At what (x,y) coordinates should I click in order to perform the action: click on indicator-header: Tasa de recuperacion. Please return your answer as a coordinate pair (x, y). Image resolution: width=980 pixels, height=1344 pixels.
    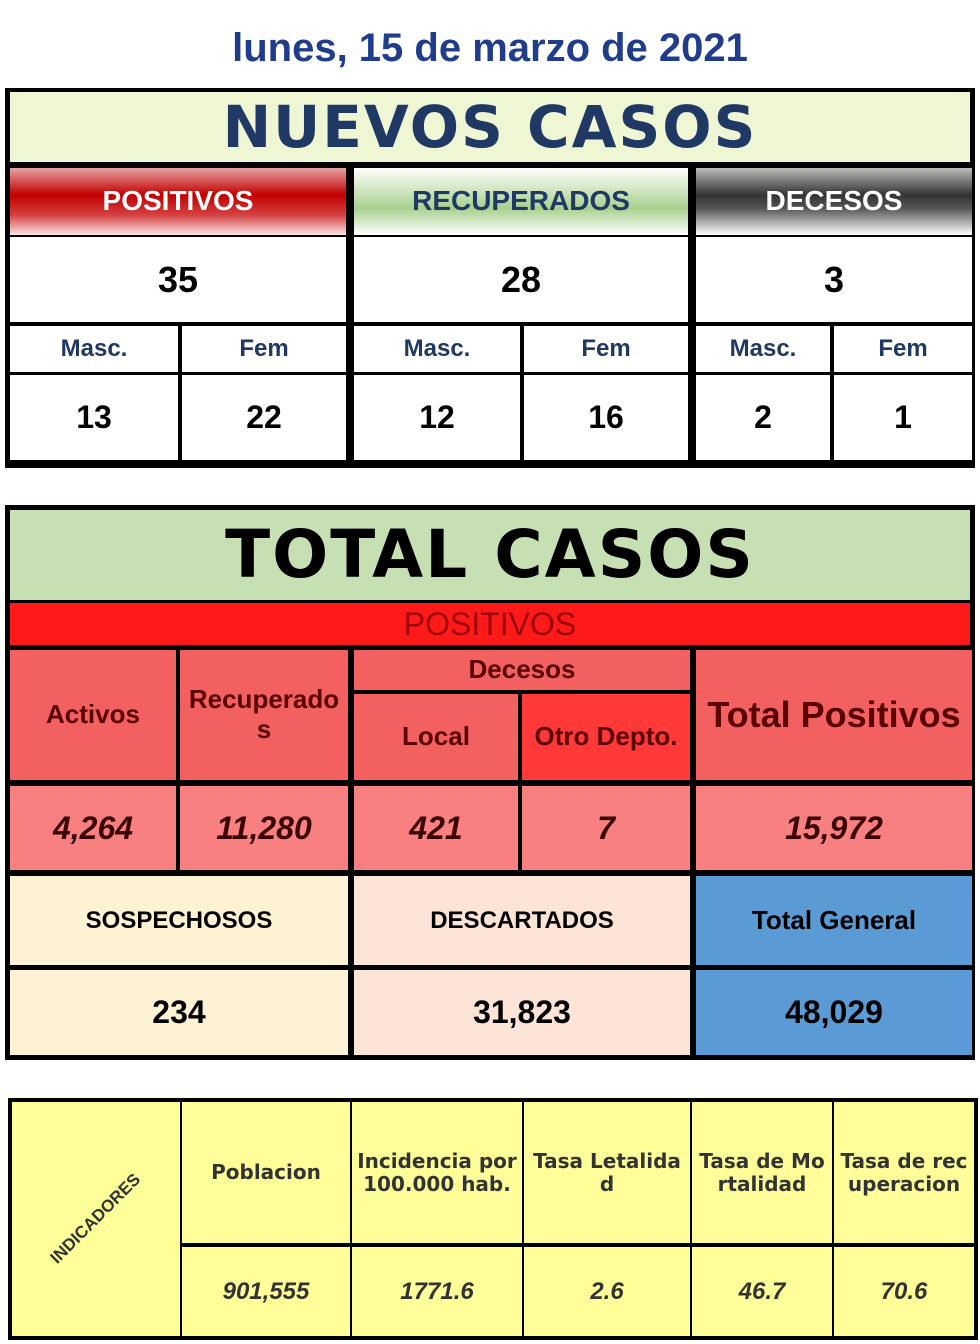
    Looking at the image, I should click on (904, 1172).